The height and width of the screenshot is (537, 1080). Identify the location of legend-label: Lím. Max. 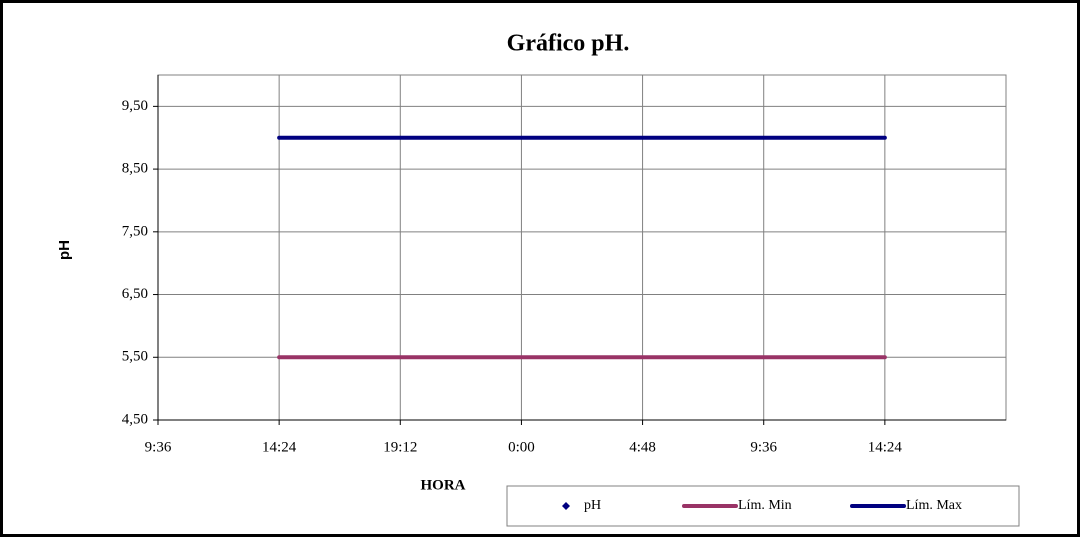
(934, 505).